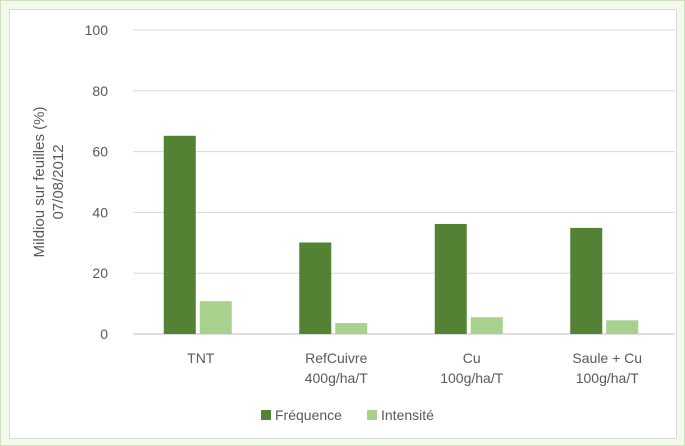  Describe the element at coordinates (104, 334) in the screenshot. I see `y-tick-label: 0` at that location.